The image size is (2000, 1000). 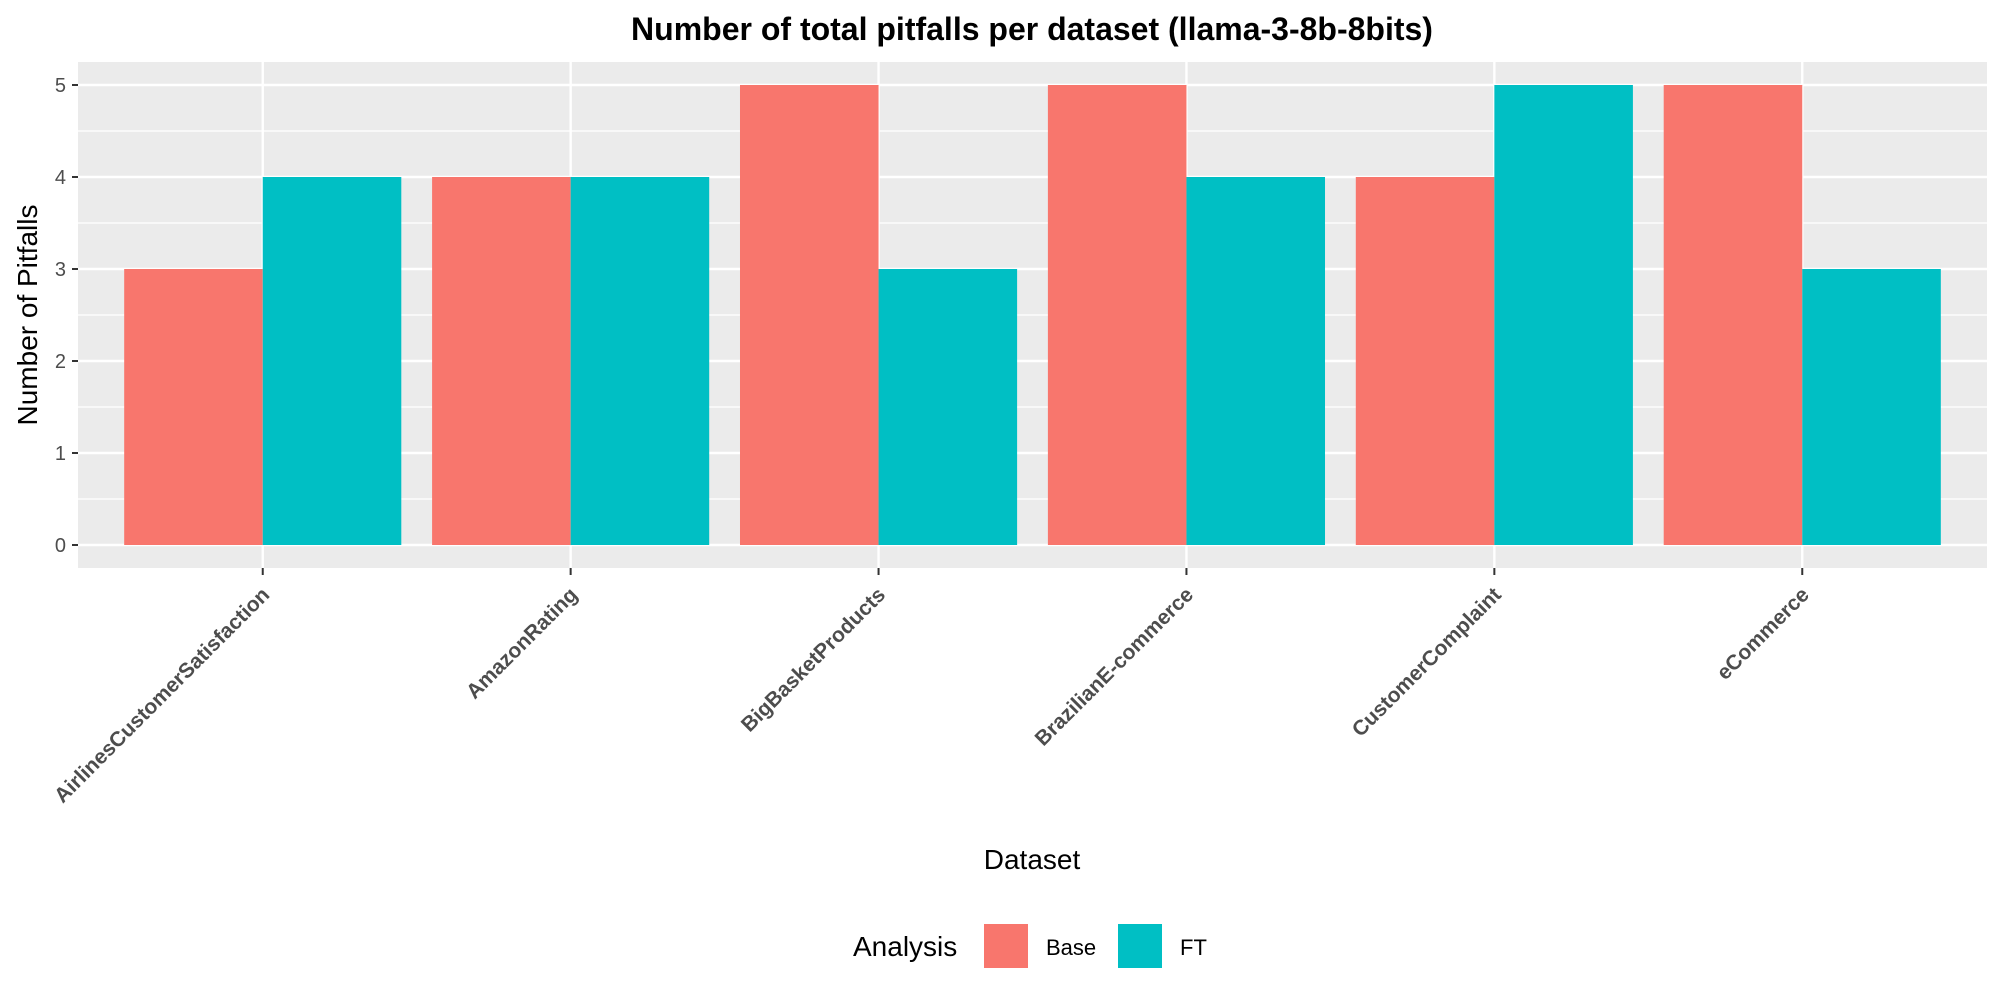 I want to click on bar-ft-ecommerce, so click(x=1871, y=407).